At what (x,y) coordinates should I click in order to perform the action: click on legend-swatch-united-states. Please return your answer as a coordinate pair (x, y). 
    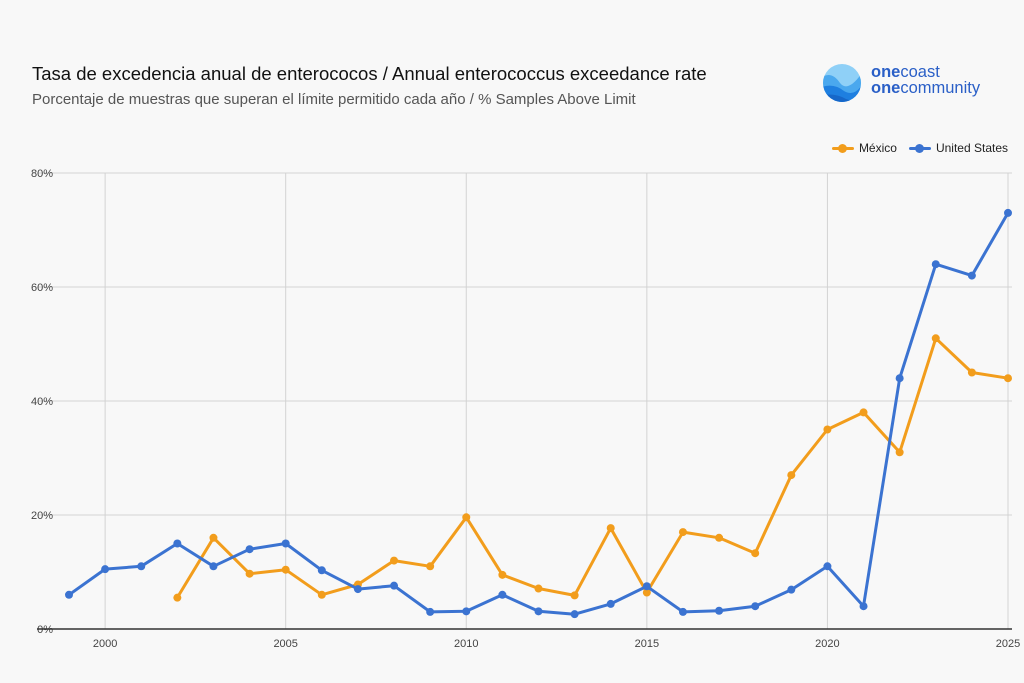
    Looking at the image, I should click on (919, 148).